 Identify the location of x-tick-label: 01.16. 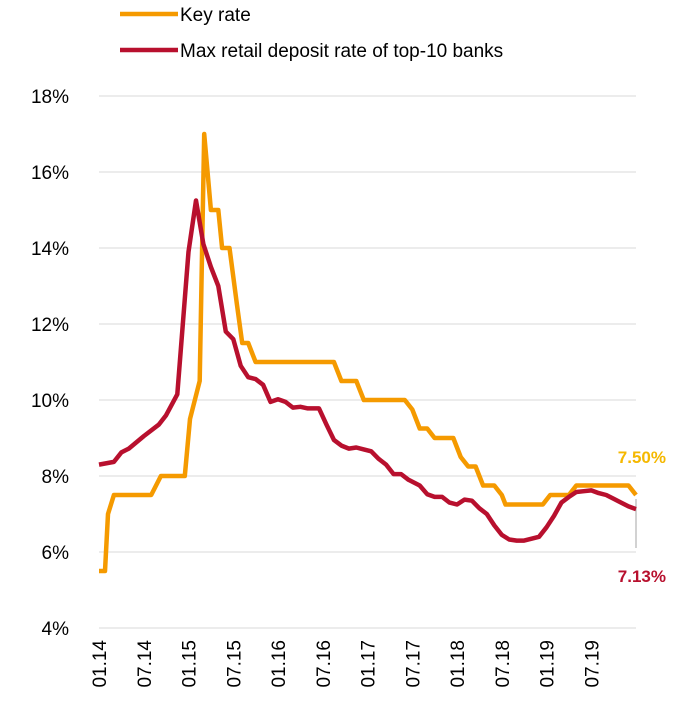
(279, 664).